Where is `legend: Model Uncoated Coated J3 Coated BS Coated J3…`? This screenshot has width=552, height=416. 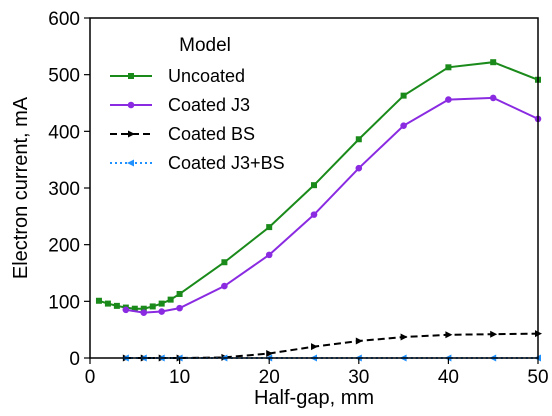
legend: Model Uncoated Coated J3 Coated BS Coated J3… is located at coordinates (197, 104).